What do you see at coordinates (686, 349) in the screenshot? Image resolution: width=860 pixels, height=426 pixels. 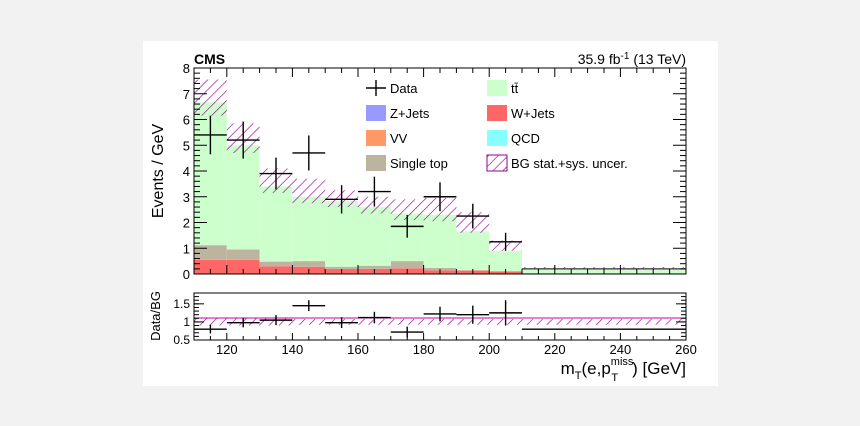 I see `x-tick-label: 260` at bounding box center [686, 349].